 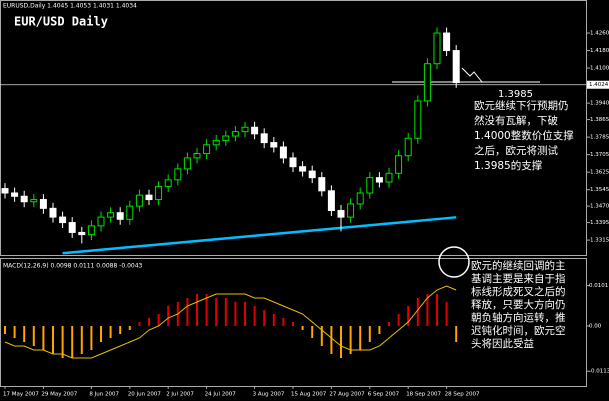 I want to click on note-line: 释放，只要大方向仍, so click(x=518, y=304).